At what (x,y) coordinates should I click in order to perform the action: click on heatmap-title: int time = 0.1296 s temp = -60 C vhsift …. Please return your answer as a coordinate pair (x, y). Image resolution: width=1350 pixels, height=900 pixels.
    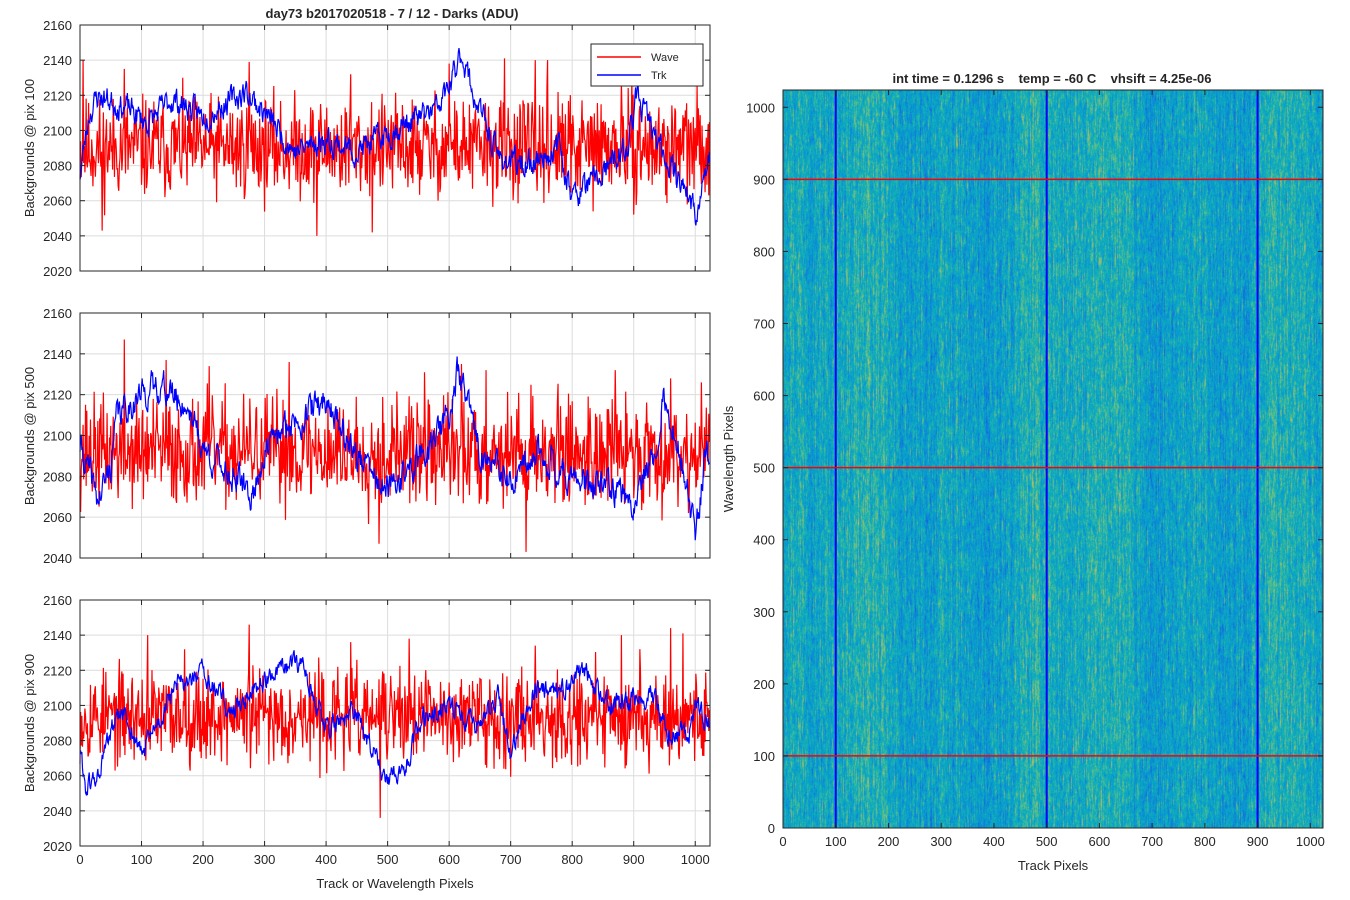
    Looking at the image, I should click on (1051, 78).